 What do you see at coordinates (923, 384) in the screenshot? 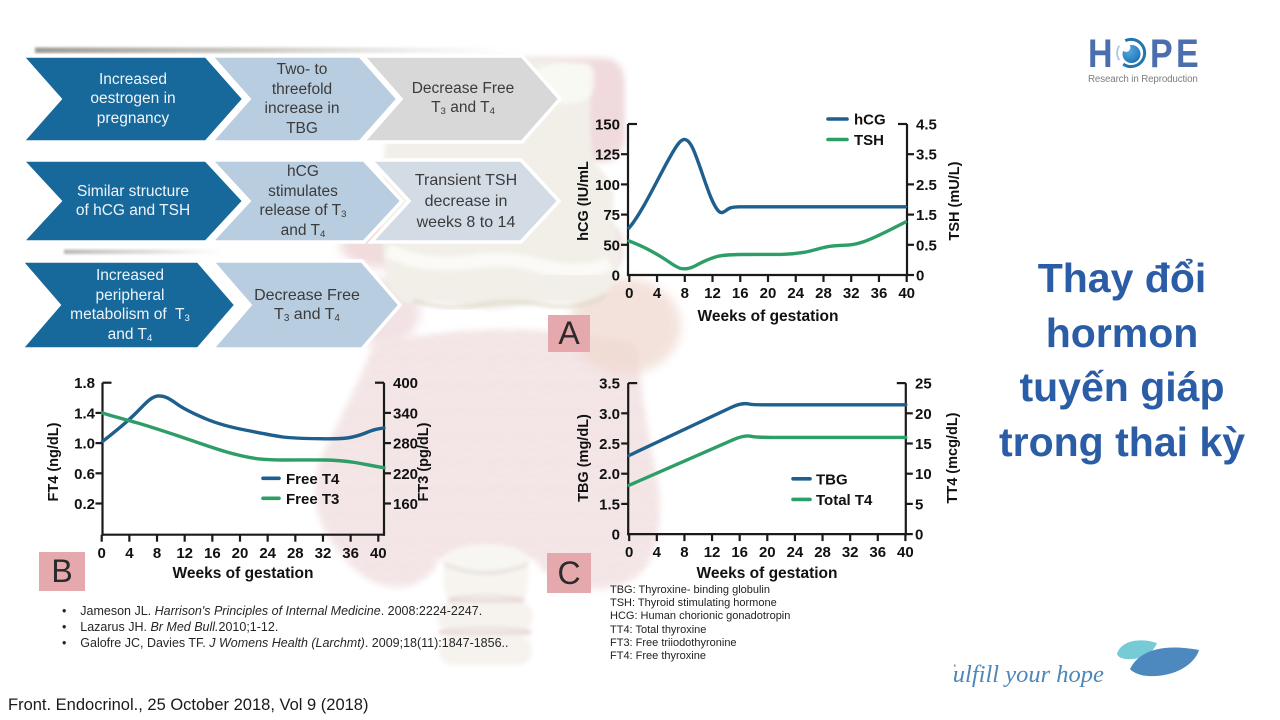
I see `svg-text: 25` at bounding box center [923, 384].